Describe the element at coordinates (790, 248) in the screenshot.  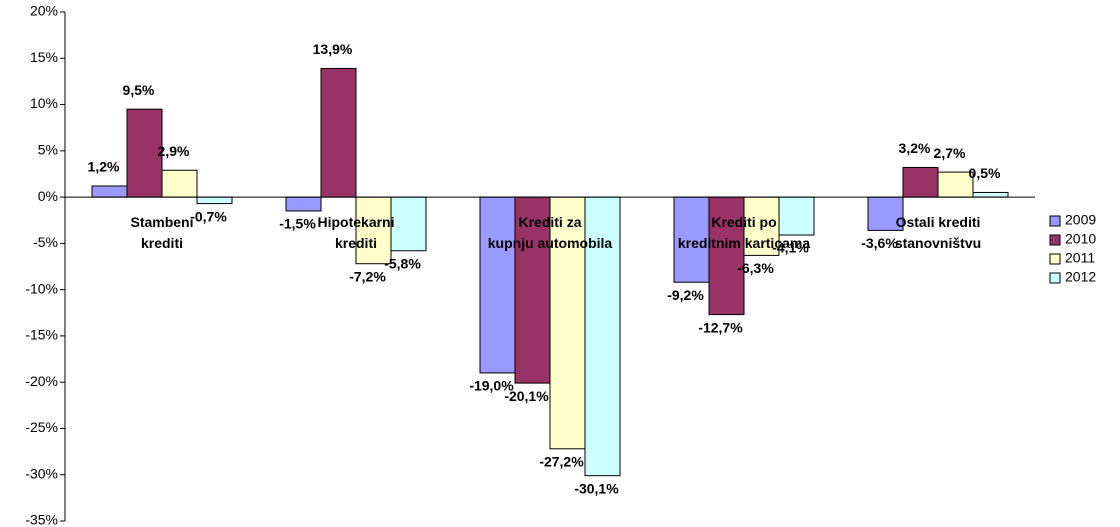
I see `value-label: -4,1%` at that location.